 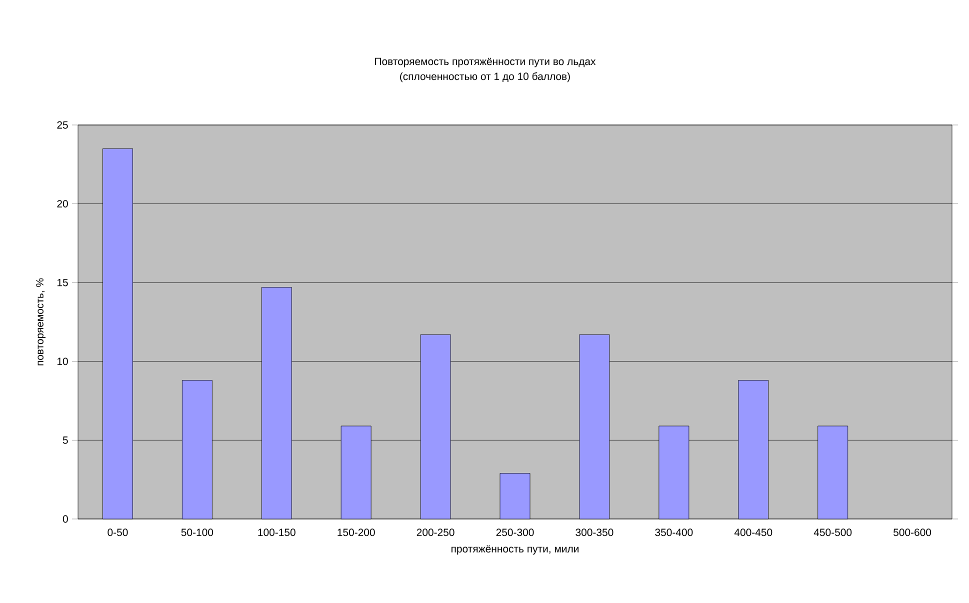 I want to click on x-tick-label: 350-400, so click(x=674, y=532).